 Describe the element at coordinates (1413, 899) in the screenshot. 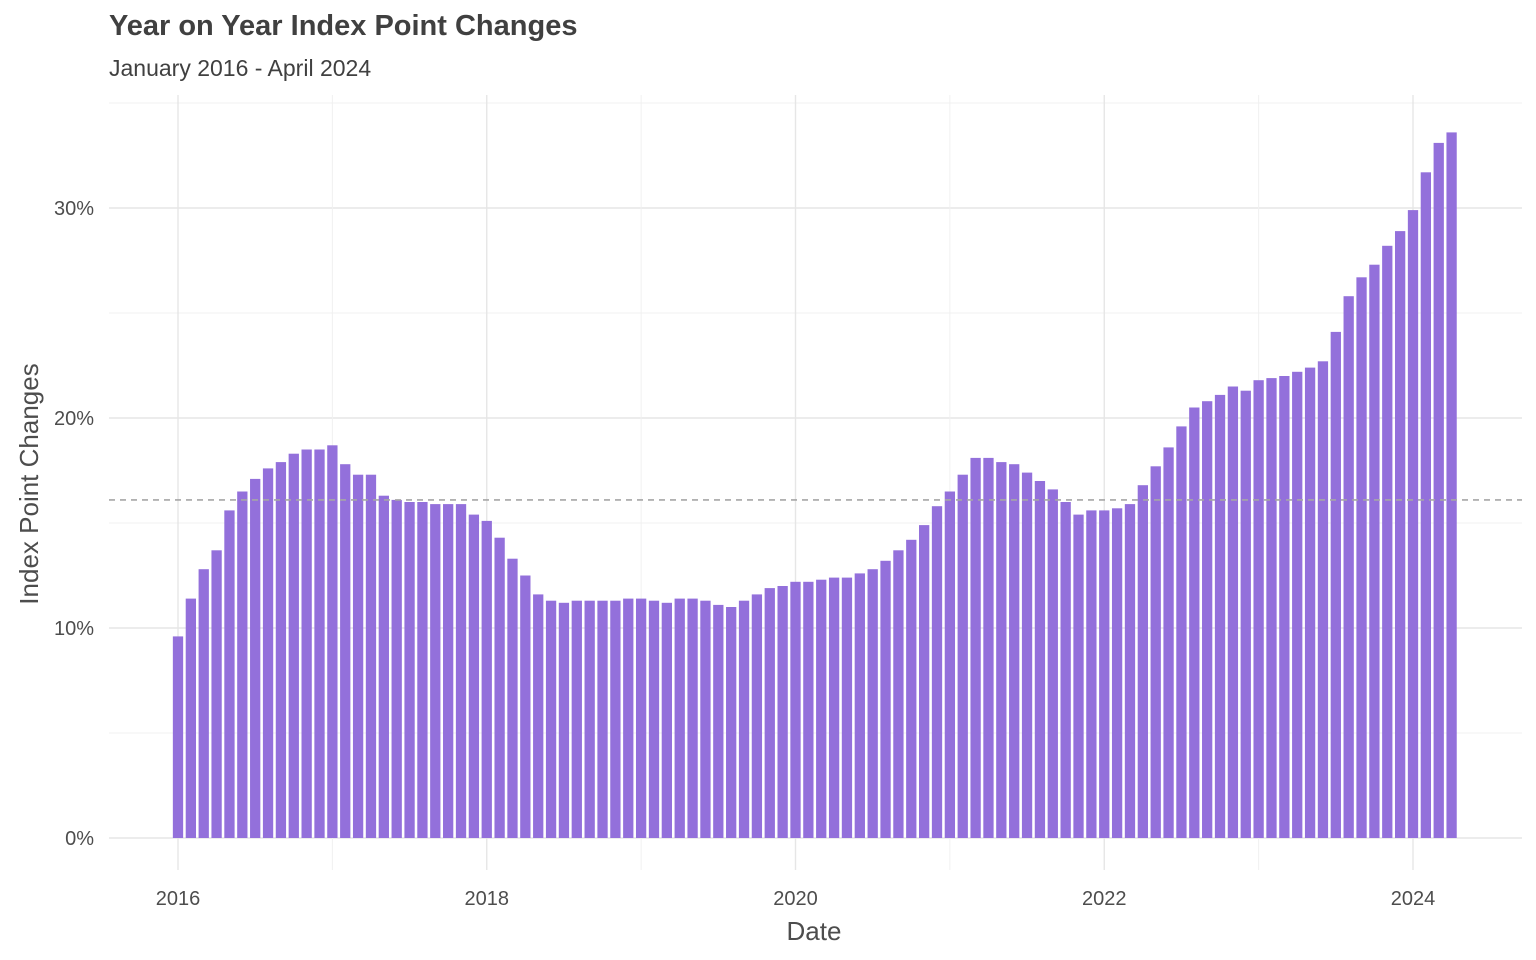

I see `x-tick-label: 2024` at that location.